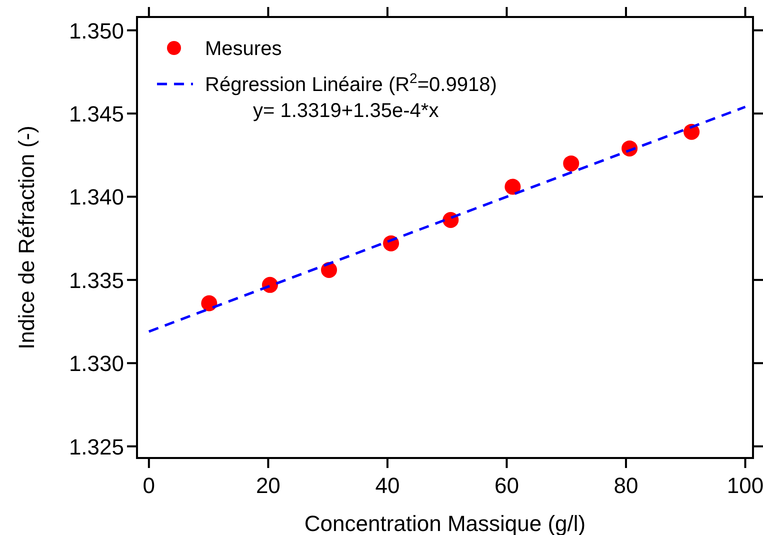 The height and width of the screenshot is (535, 763). Describe the element at coordinates (26, 238) in the screenshot. I see `y-axis-title: Indice de Réfraction (-)` at that location.